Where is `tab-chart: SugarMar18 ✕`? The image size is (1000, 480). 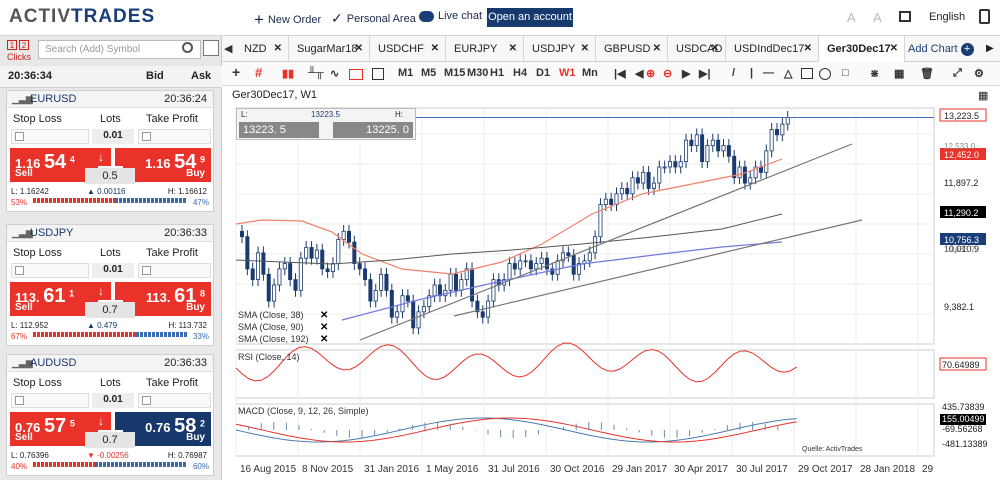 tab-chart: SugarMar18 ✕ is located at coordinates (329, 49).